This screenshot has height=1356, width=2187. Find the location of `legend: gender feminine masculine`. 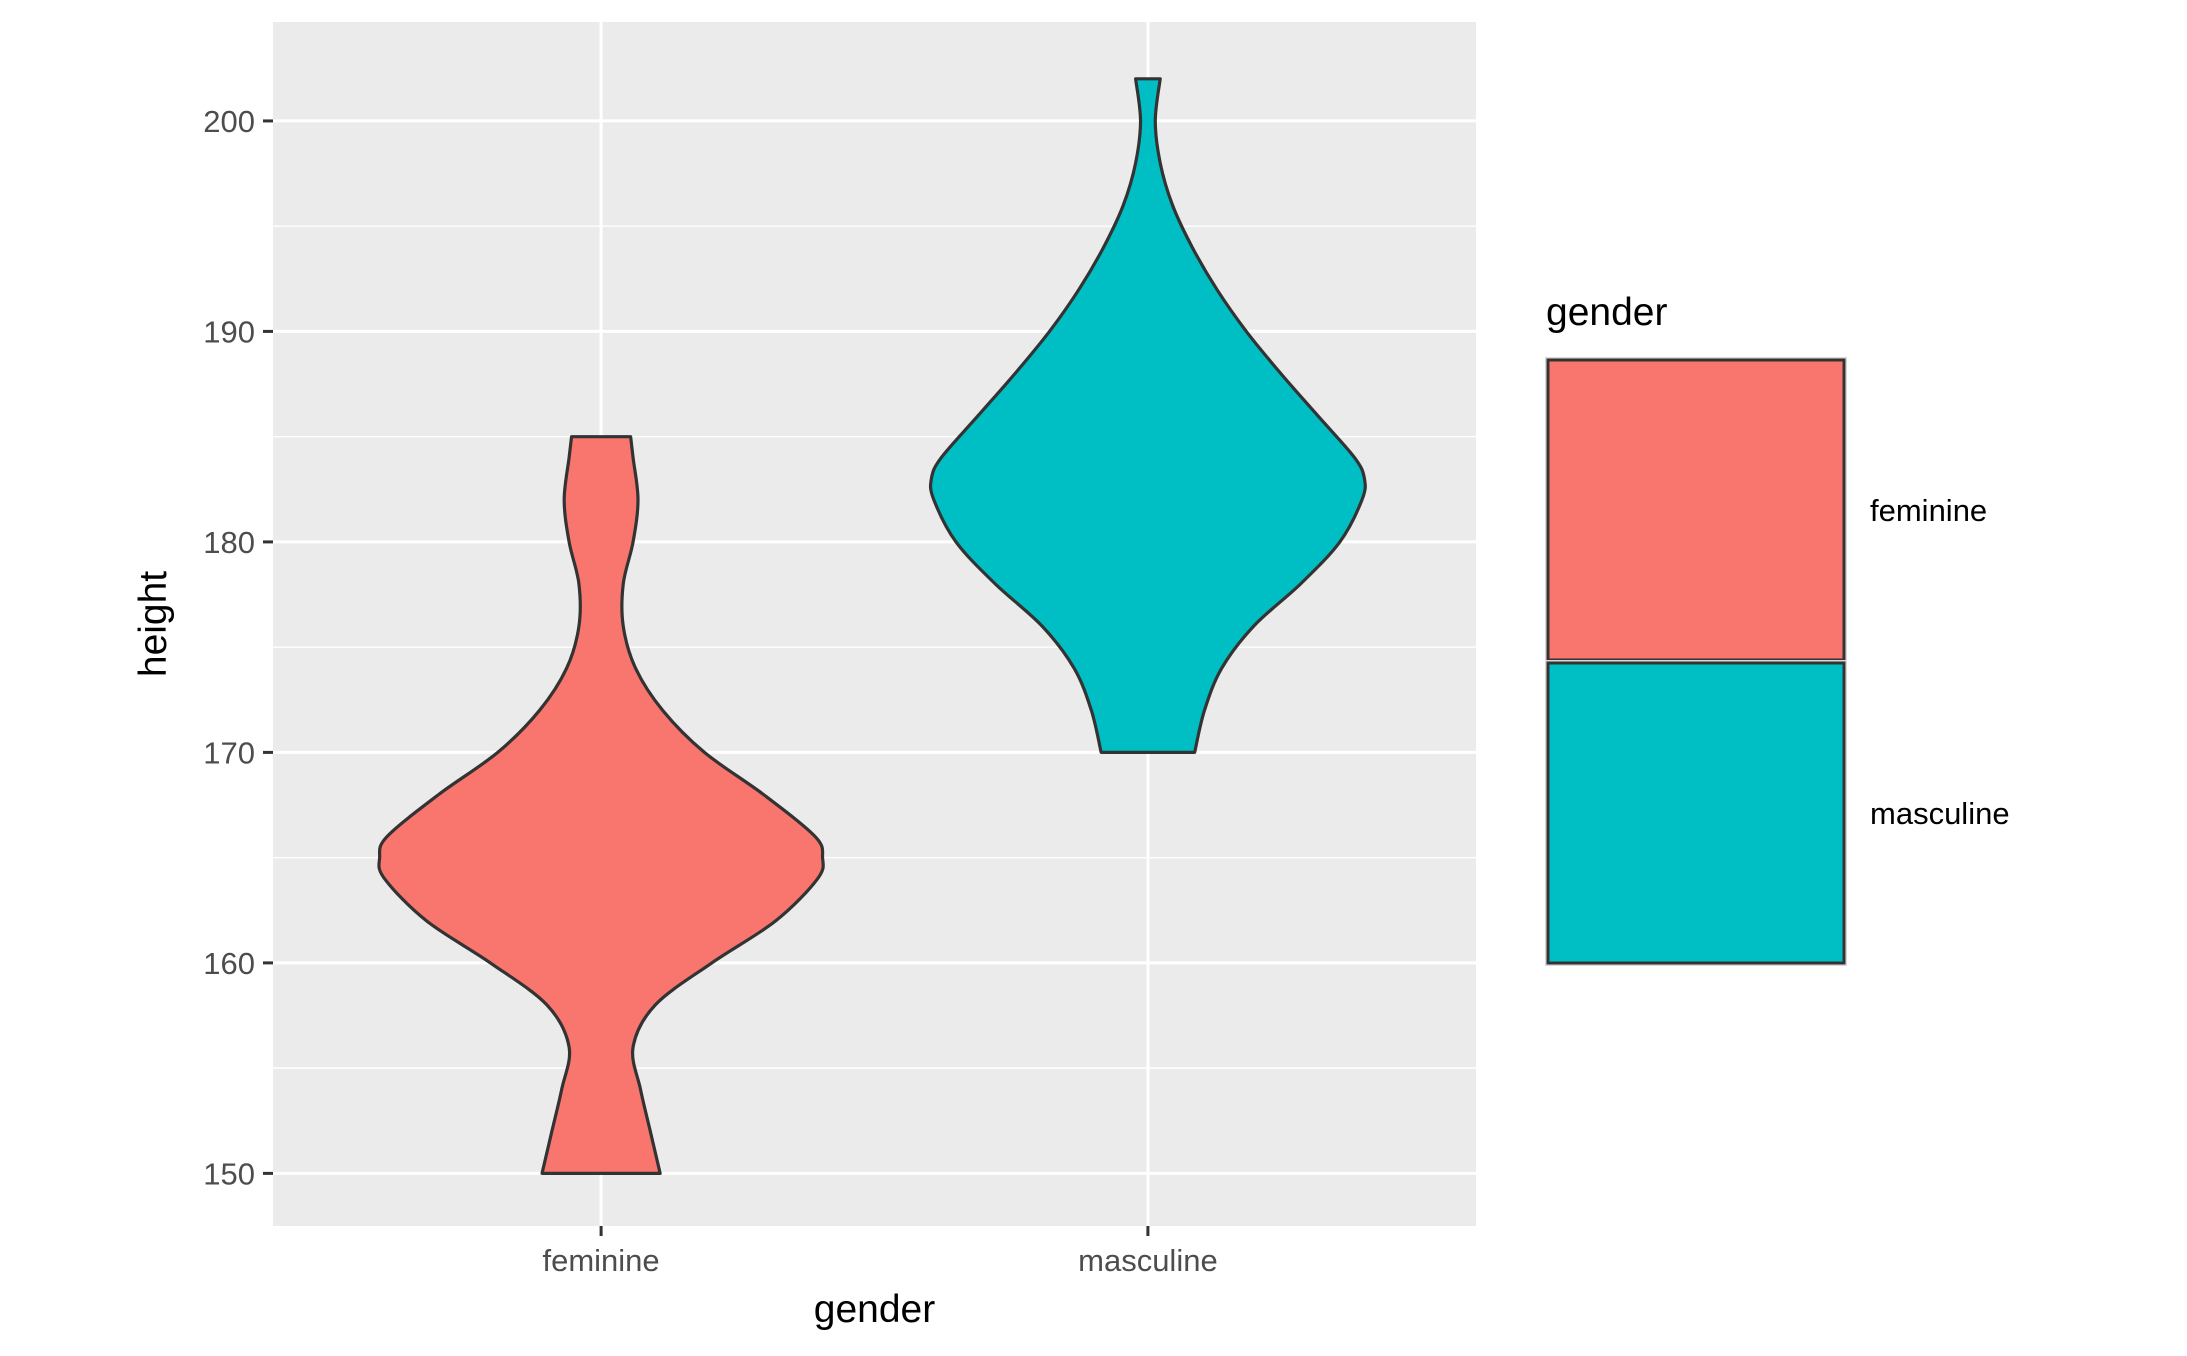

legend: gender feminine masculine is located at coordinates (1777, 628).